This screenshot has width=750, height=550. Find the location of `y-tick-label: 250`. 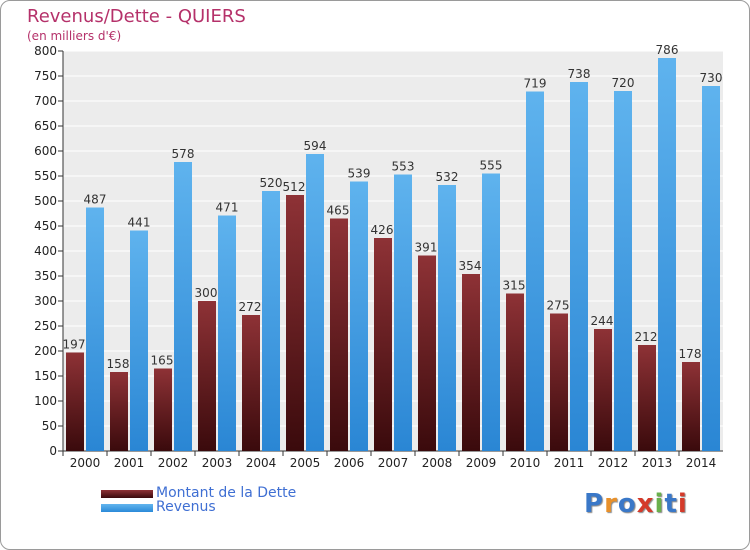

y-tick-label: 250 is located at coordinates (45, 326).